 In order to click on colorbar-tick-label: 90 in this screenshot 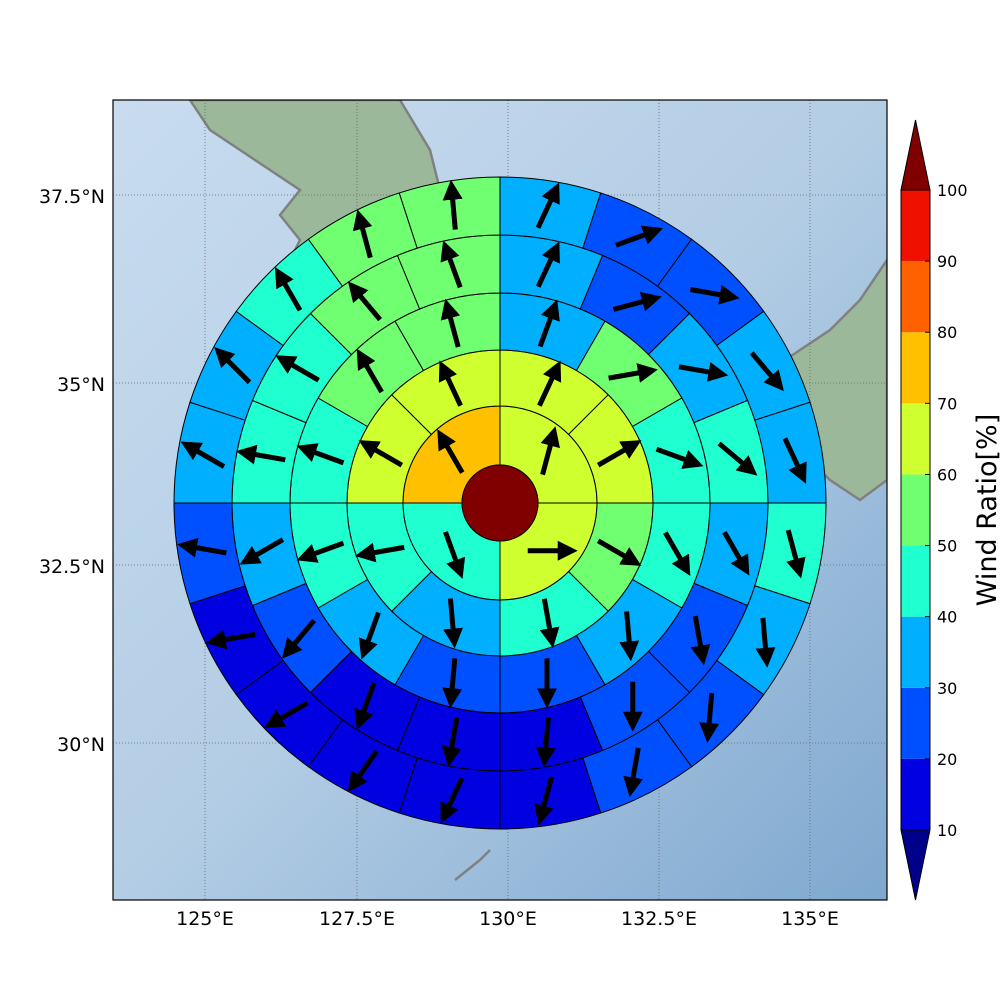, I will do `click(947, 261)`.